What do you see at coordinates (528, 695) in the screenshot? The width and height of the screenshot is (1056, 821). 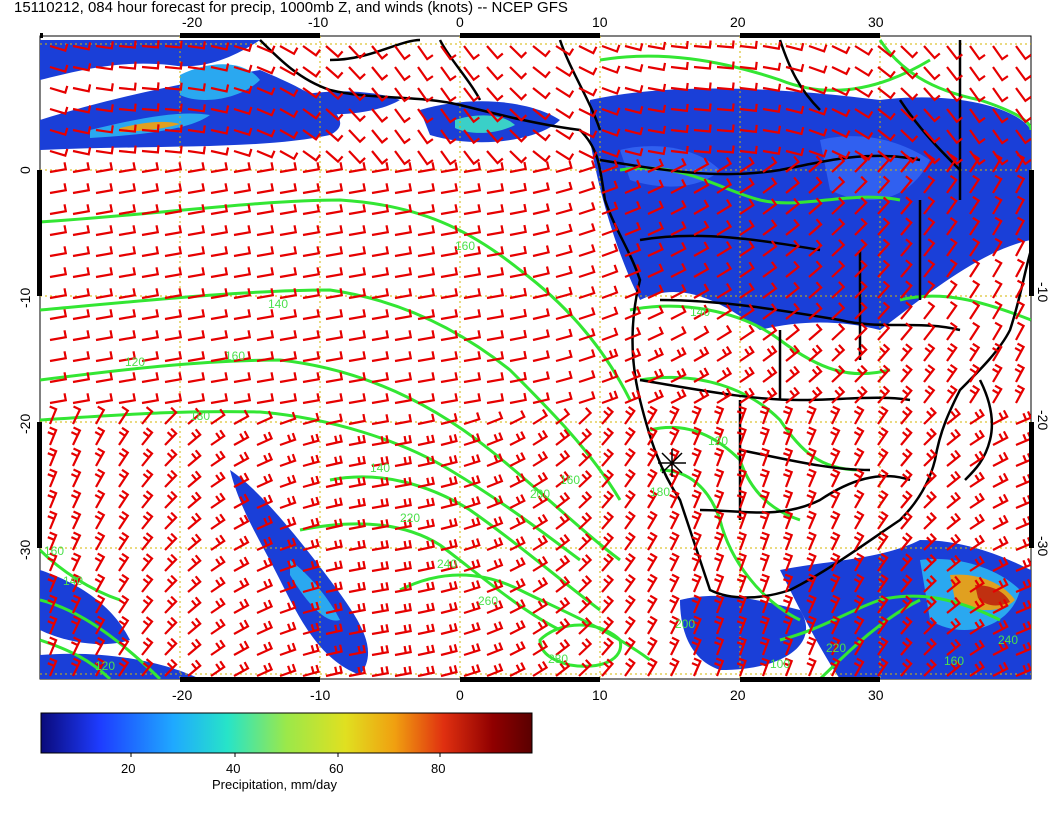 I see `longitude-labels-bottom: -20 -10 0 10 20 30` at bounding box center [528, 695].